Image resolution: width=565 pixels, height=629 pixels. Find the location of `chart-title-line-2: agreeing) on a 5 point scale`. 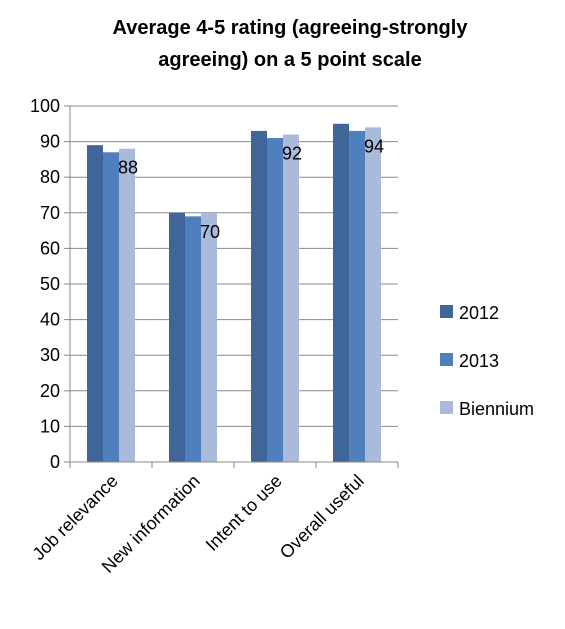

chart-title-line-2: agreeing) on a 5 point scale is located at coordinates (289, 60).